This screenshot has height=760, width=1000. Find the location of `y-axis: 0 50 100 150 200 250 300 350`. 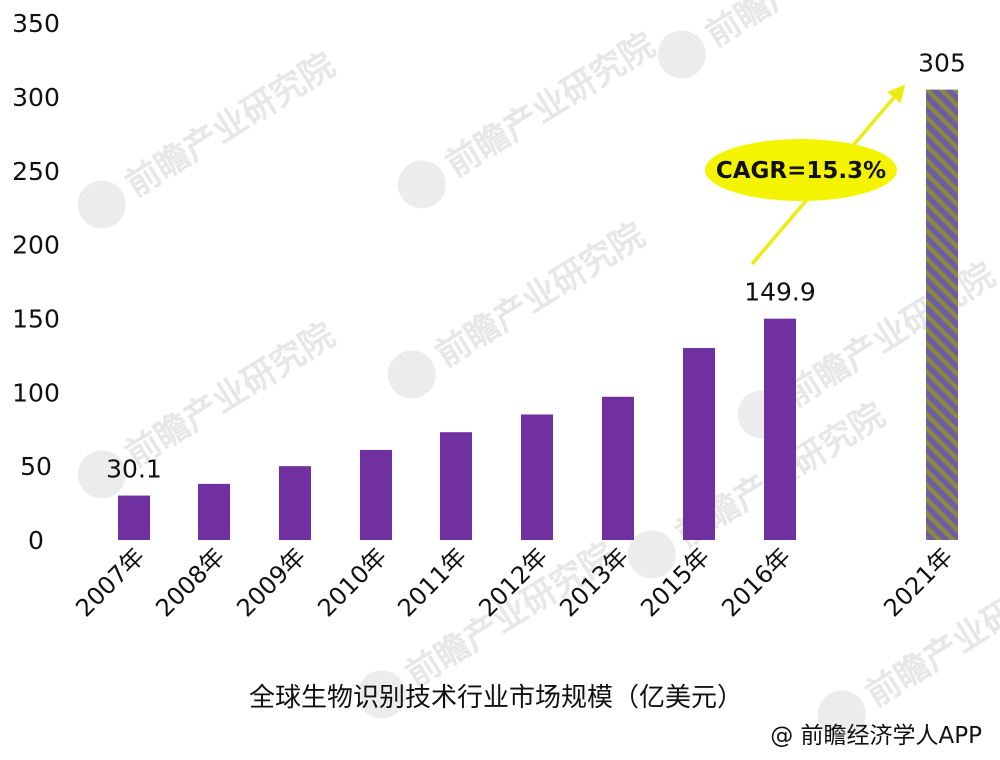

y-axis: 0 50 100 150 200 250 300 350 is located at coordinates (36, 282).